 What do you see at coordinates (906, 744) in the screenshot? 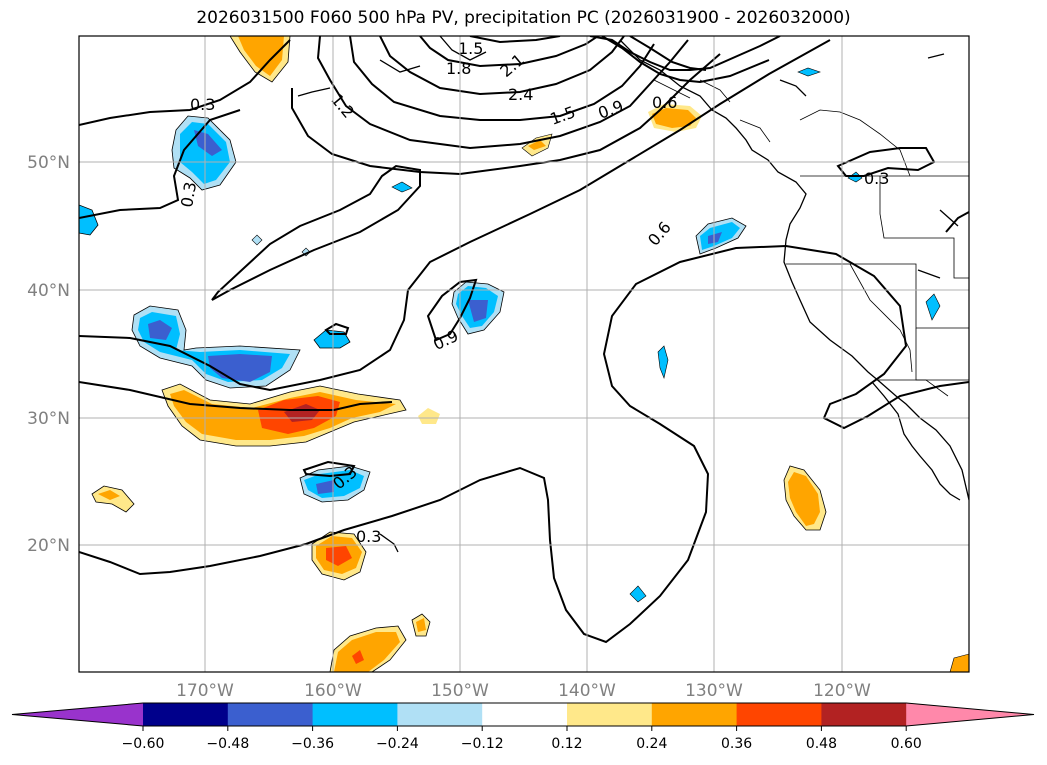
I see `colorbar-tick-label: 0.60` at bounding box center [906, 744].